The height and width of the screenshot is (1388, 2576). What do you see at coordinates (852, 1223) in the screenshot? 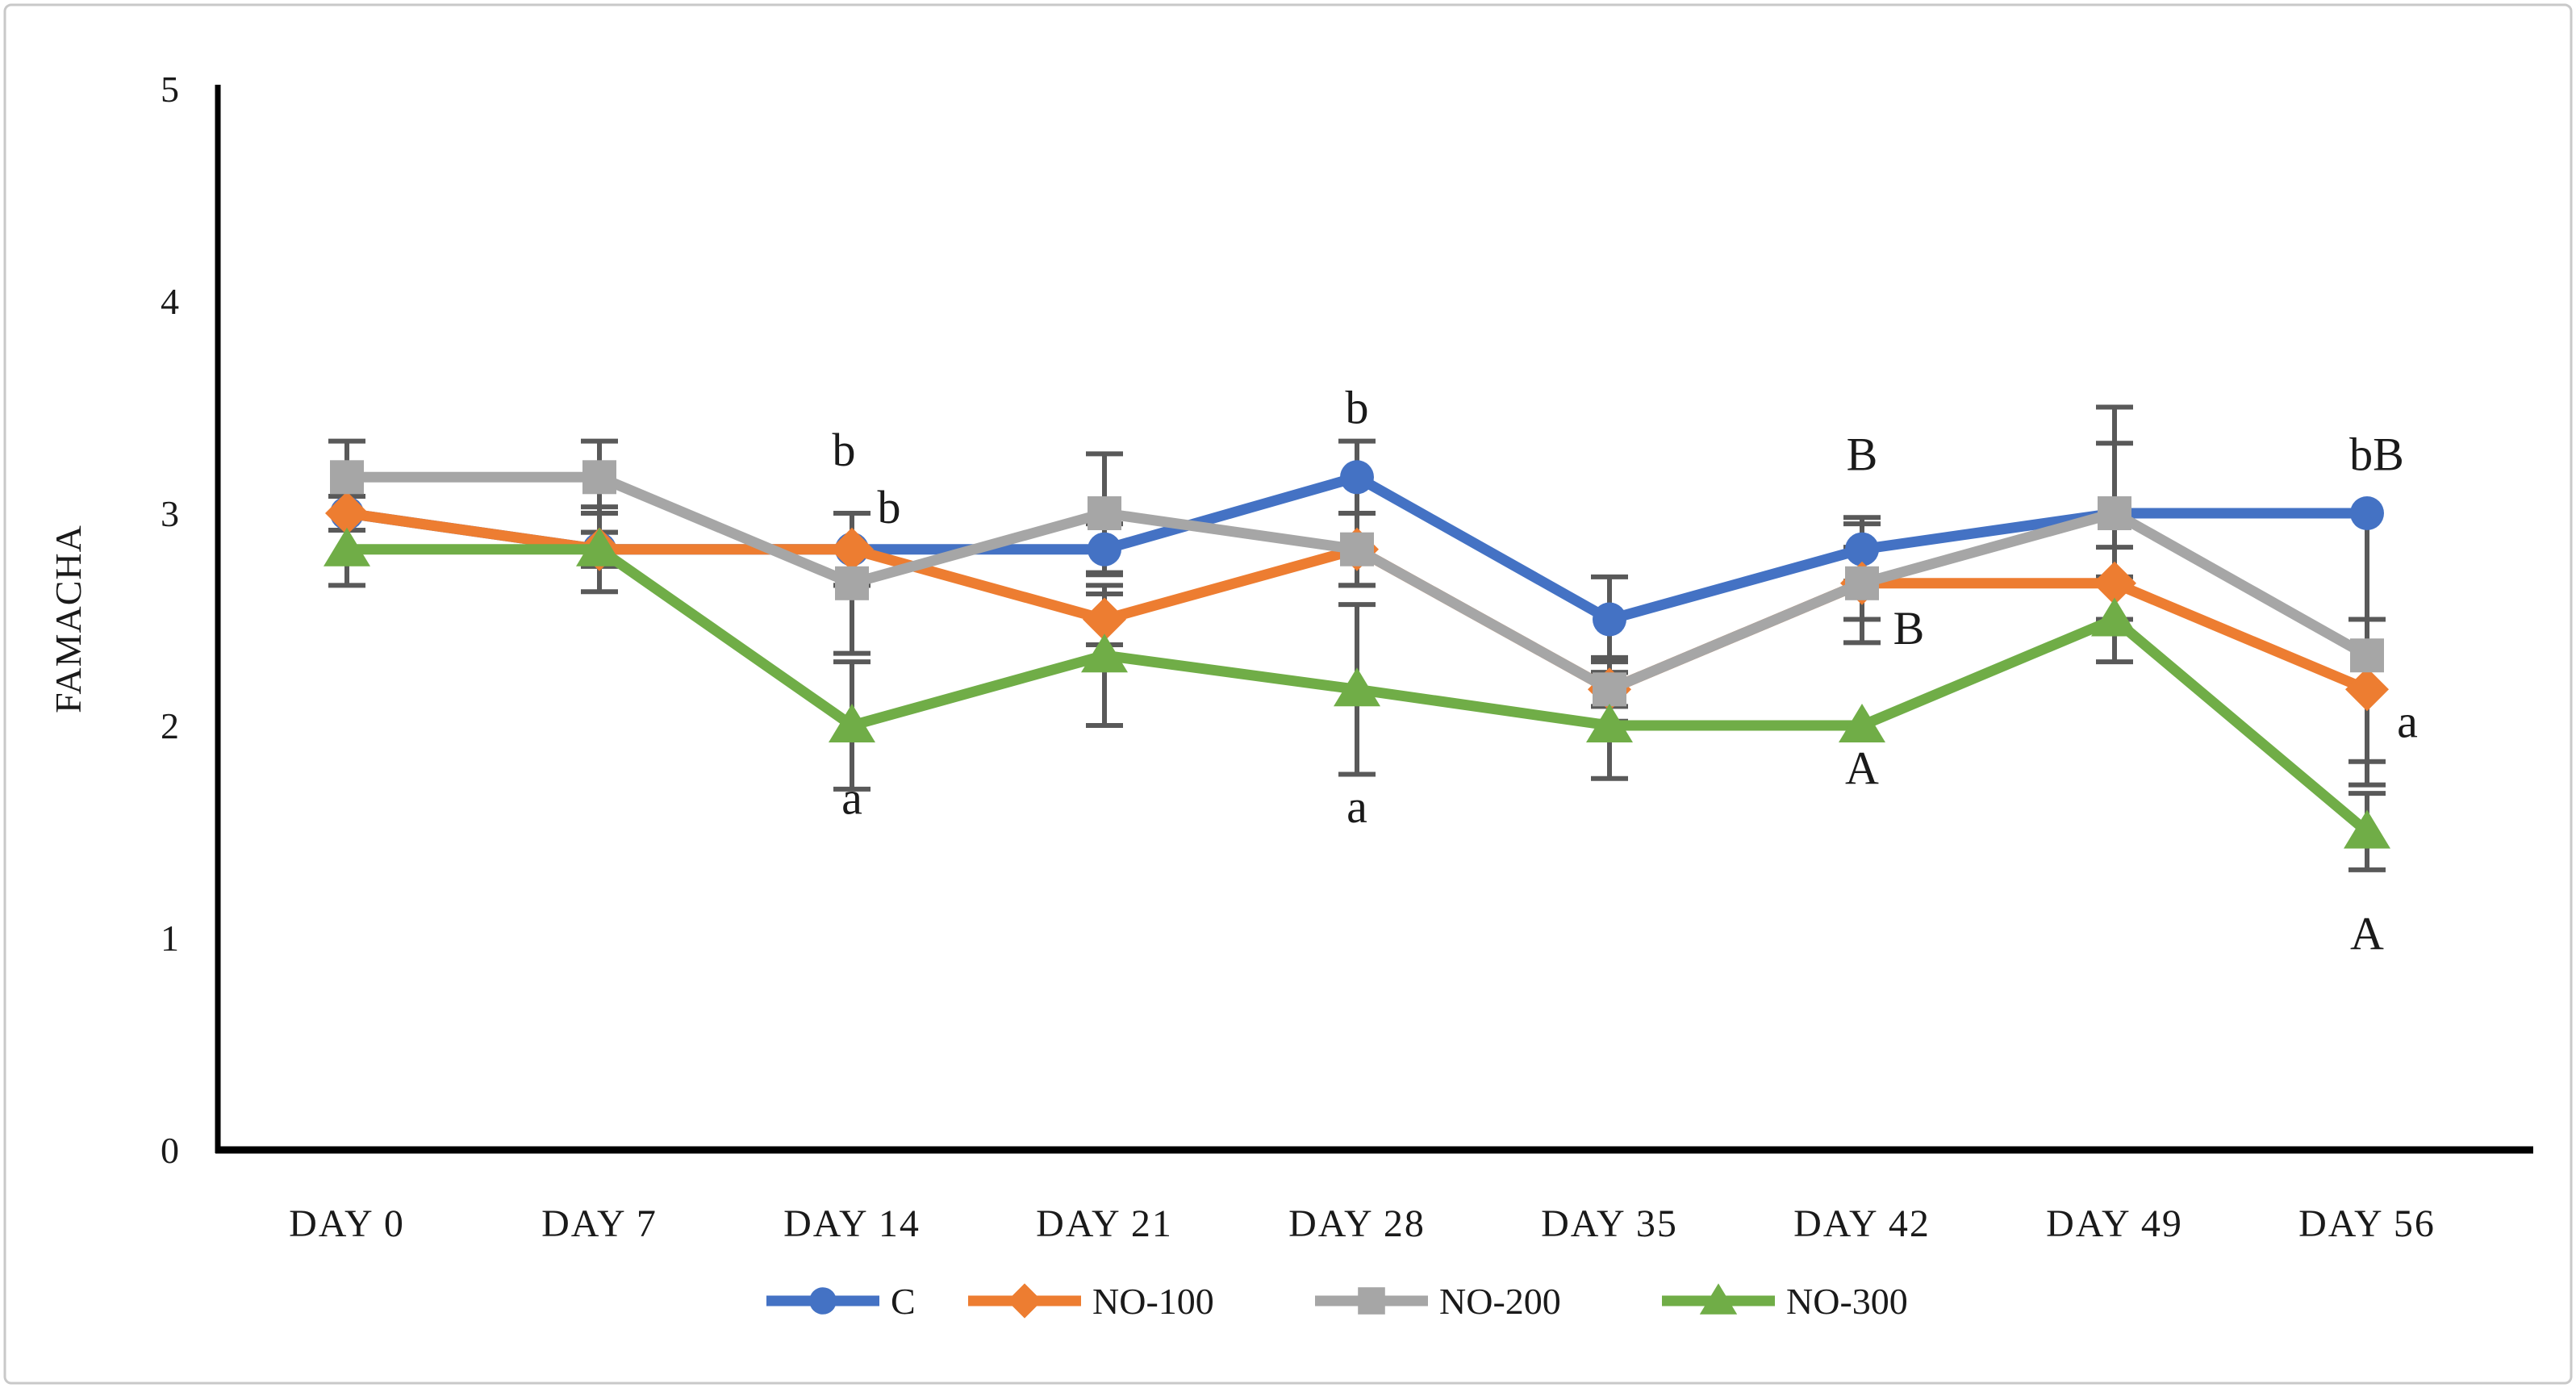
I see `x-category-label: DAY 14` at bounding box center [852, 1223].